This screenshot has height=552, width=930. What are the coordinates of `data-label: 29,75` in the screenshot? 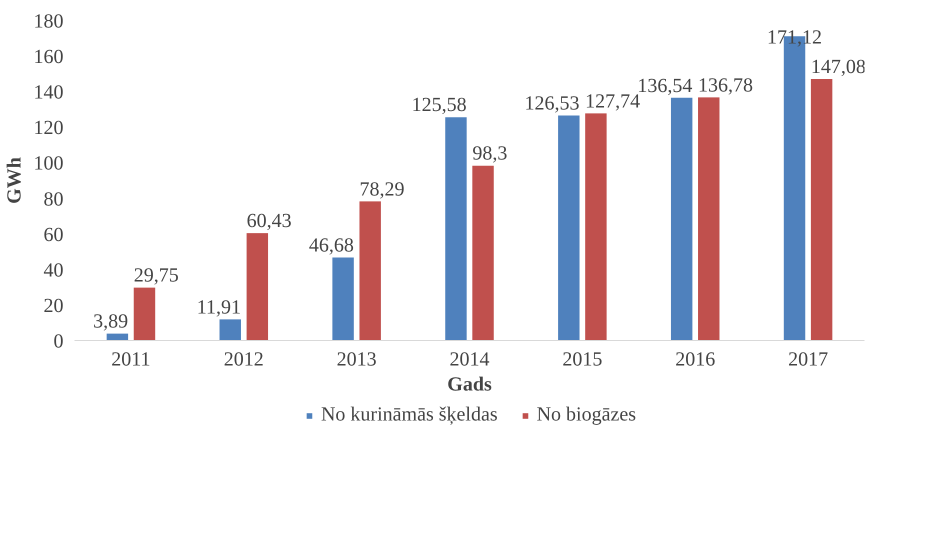 It's located at (156, 275).